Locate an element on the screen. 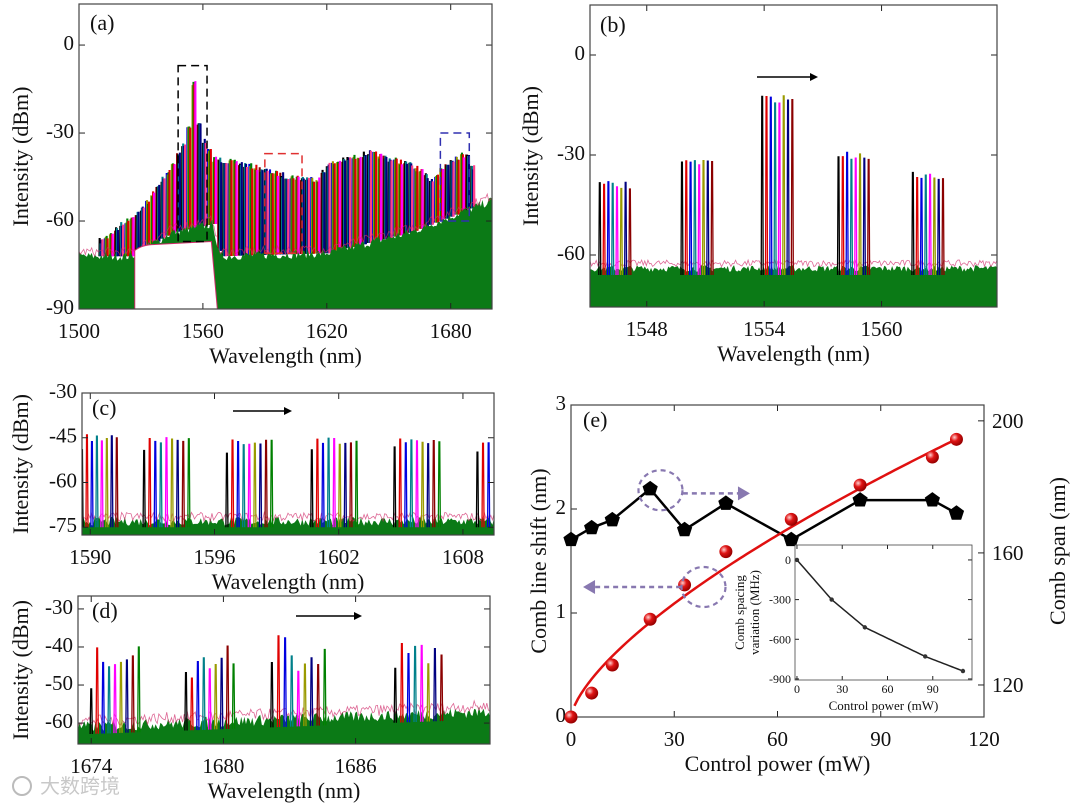 The image size is (1080, 805). x-tick-label: 1554 is located at coordinates (764, 329).